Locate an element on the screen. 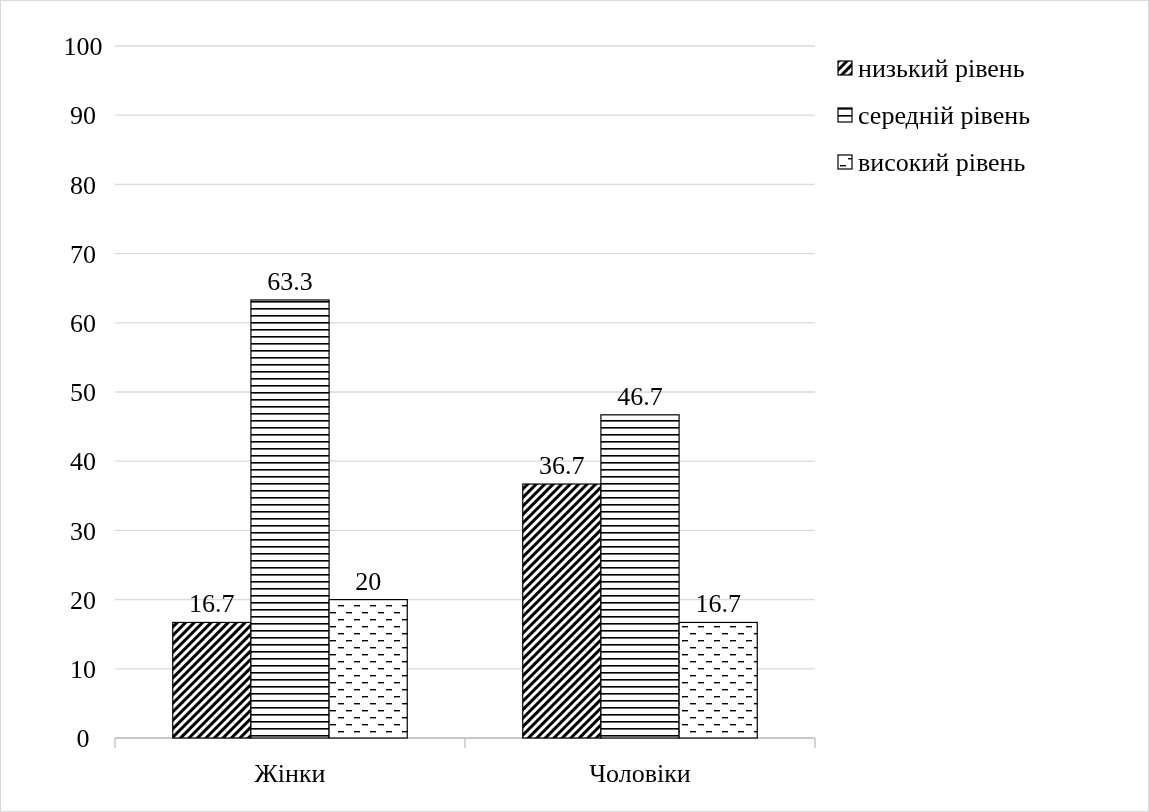 The height and width of the screenshot is (812, 1149). x-tick-label: Жінки is located at coordinates (290, 773).